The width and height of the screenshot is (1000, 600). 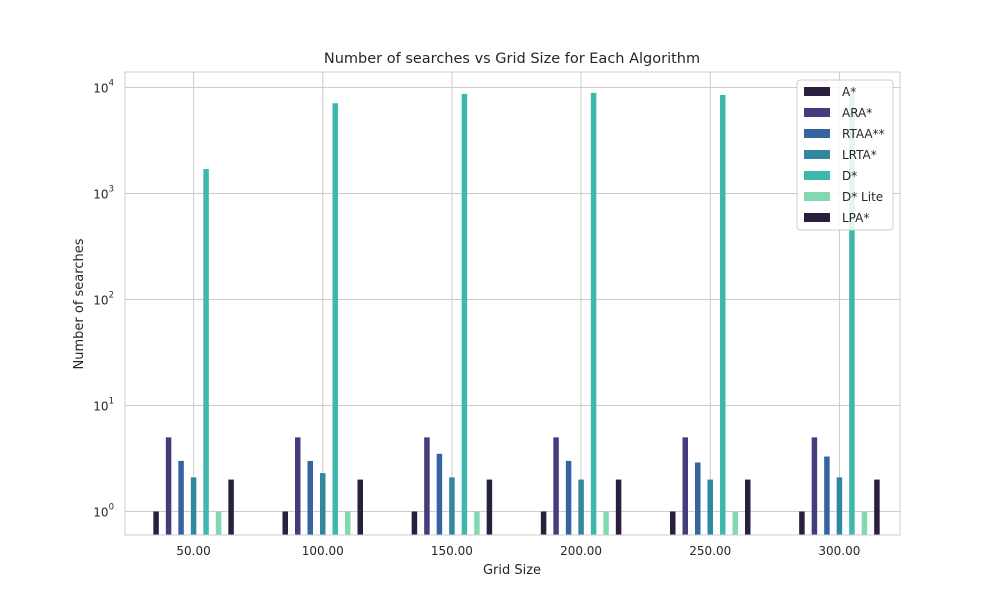 What do you see at coordinates (111, 295) in the screenshot?
I see `y-tick-exponent: 2` at bounding box center [111, 295].